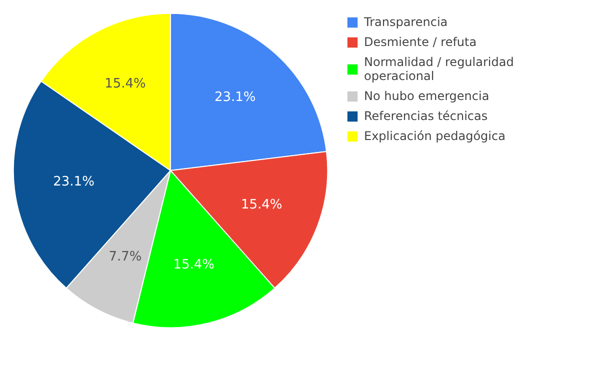  Describe the element at coordinates (406, 22) in the screenshot. I see `legend-label: Transparencia` at that location.